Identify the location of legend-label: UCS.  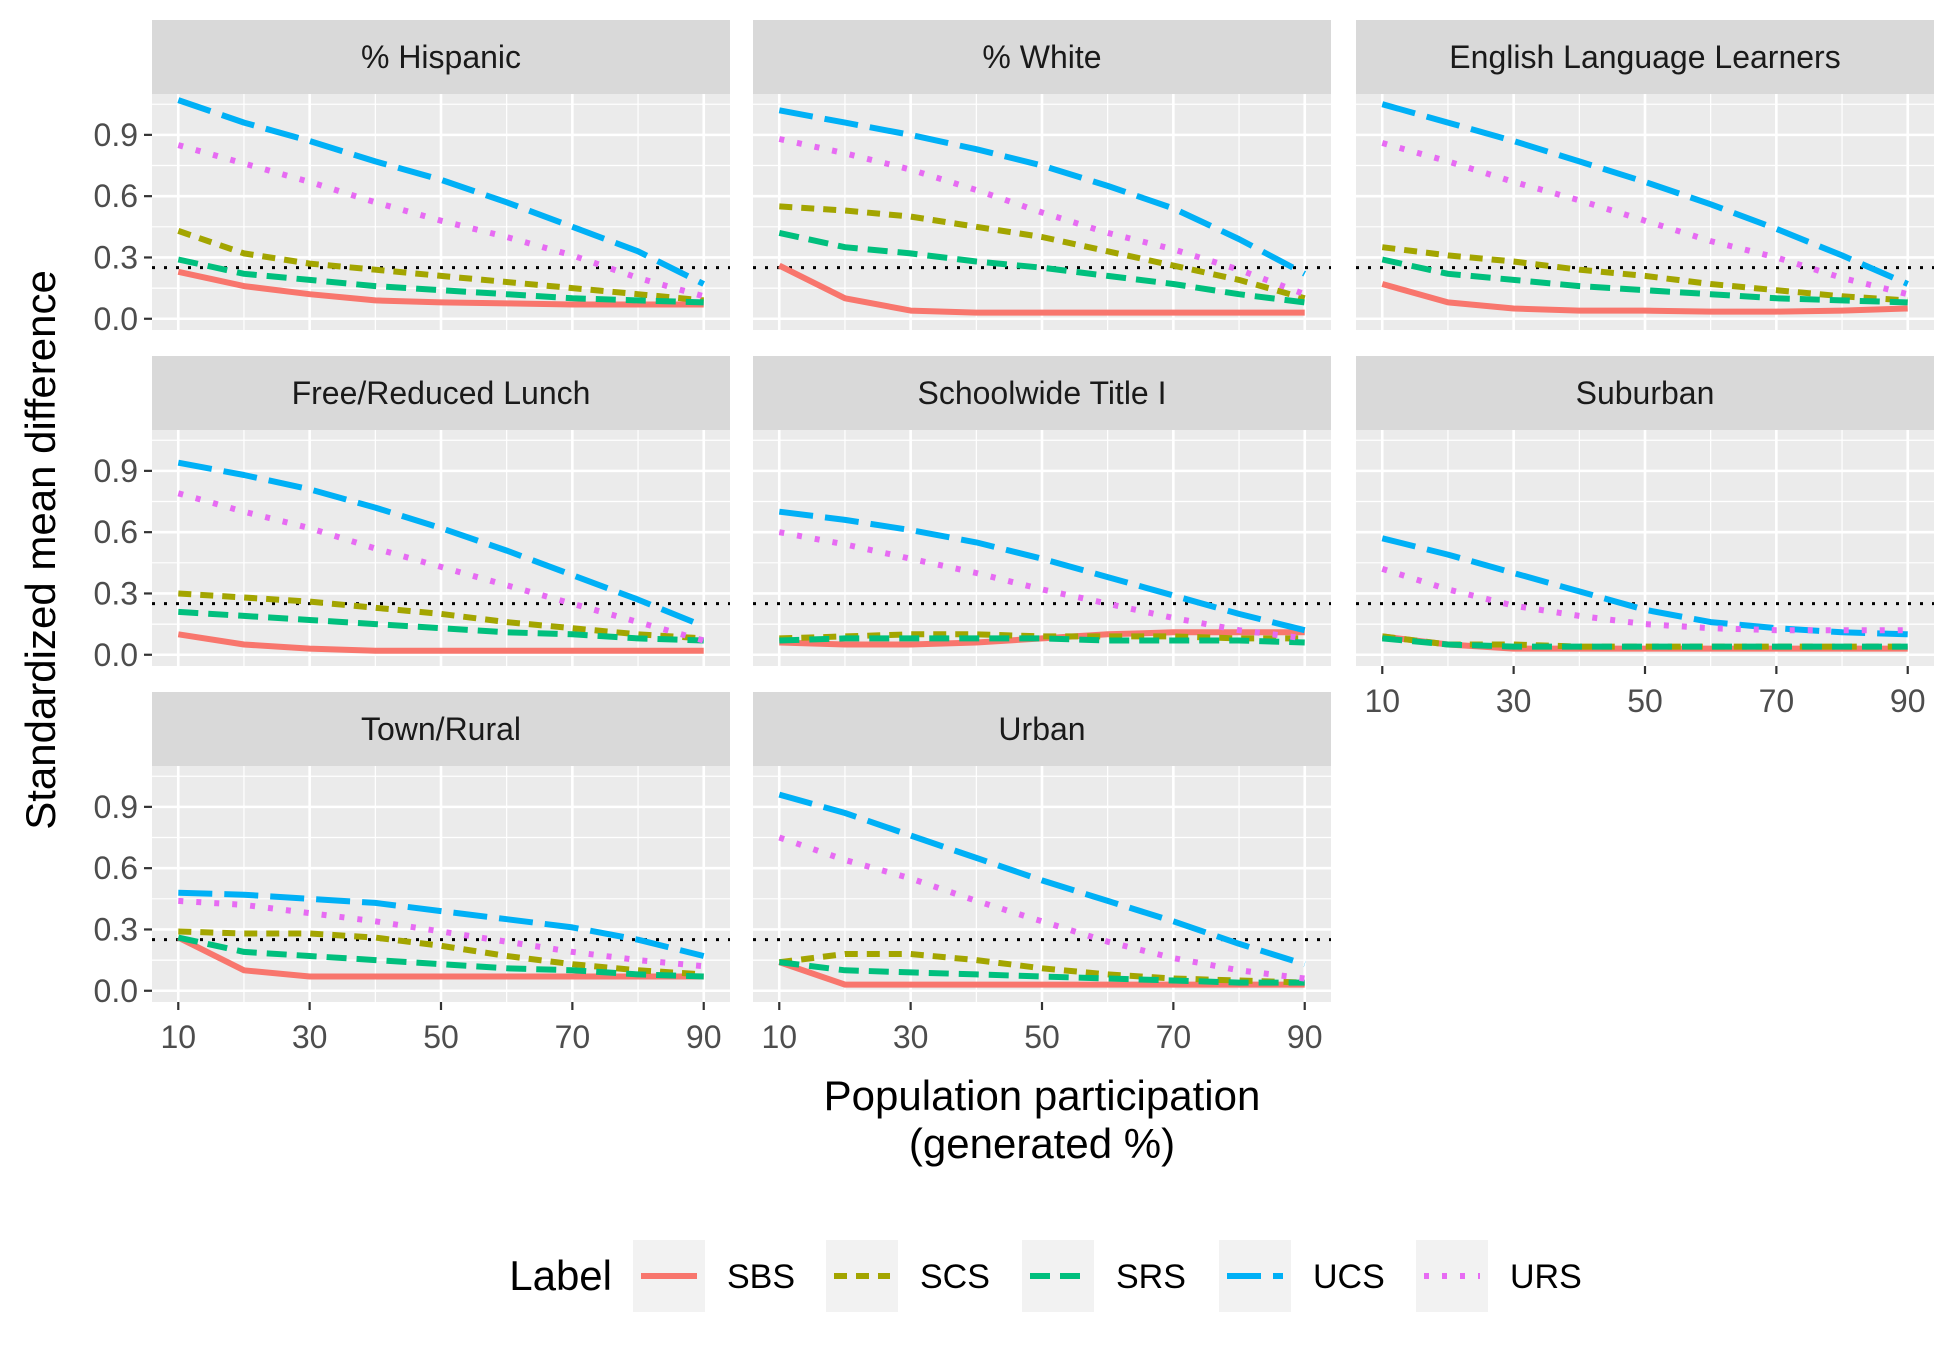
(1349, 1277).